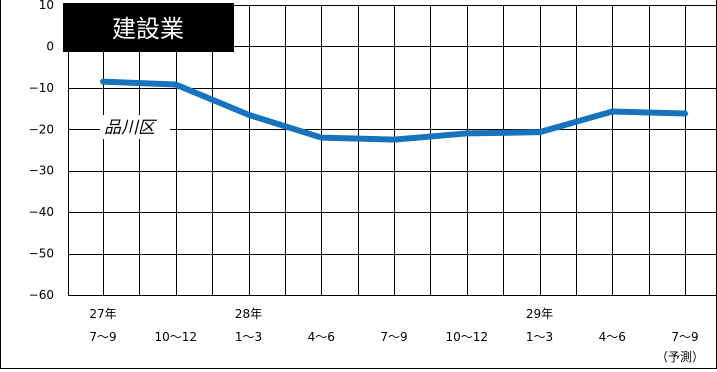  Describe the element at coordinates (41, 171) in the screenshot. I see `y-tick-label: −30` at that location.